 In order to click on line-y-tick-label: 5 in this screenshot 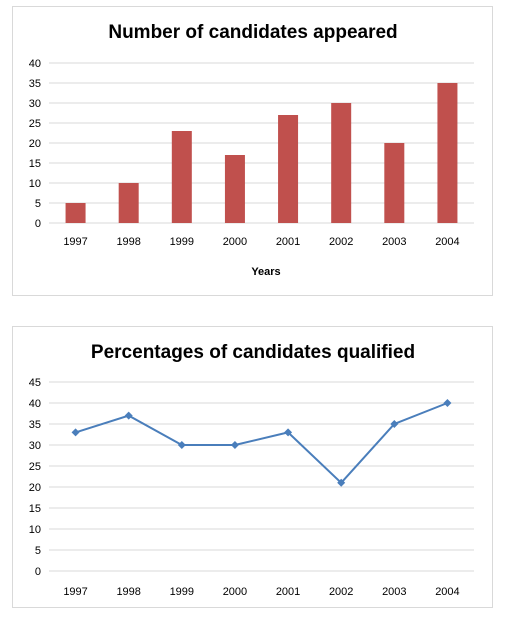, I will do `click(38, 551)`.